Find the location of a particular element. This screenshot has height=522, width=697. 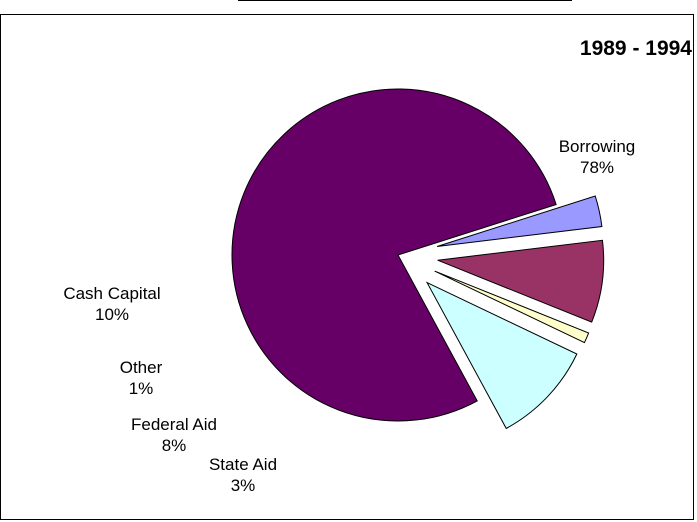

pie-slice-other is located at coordinates (512, 307).